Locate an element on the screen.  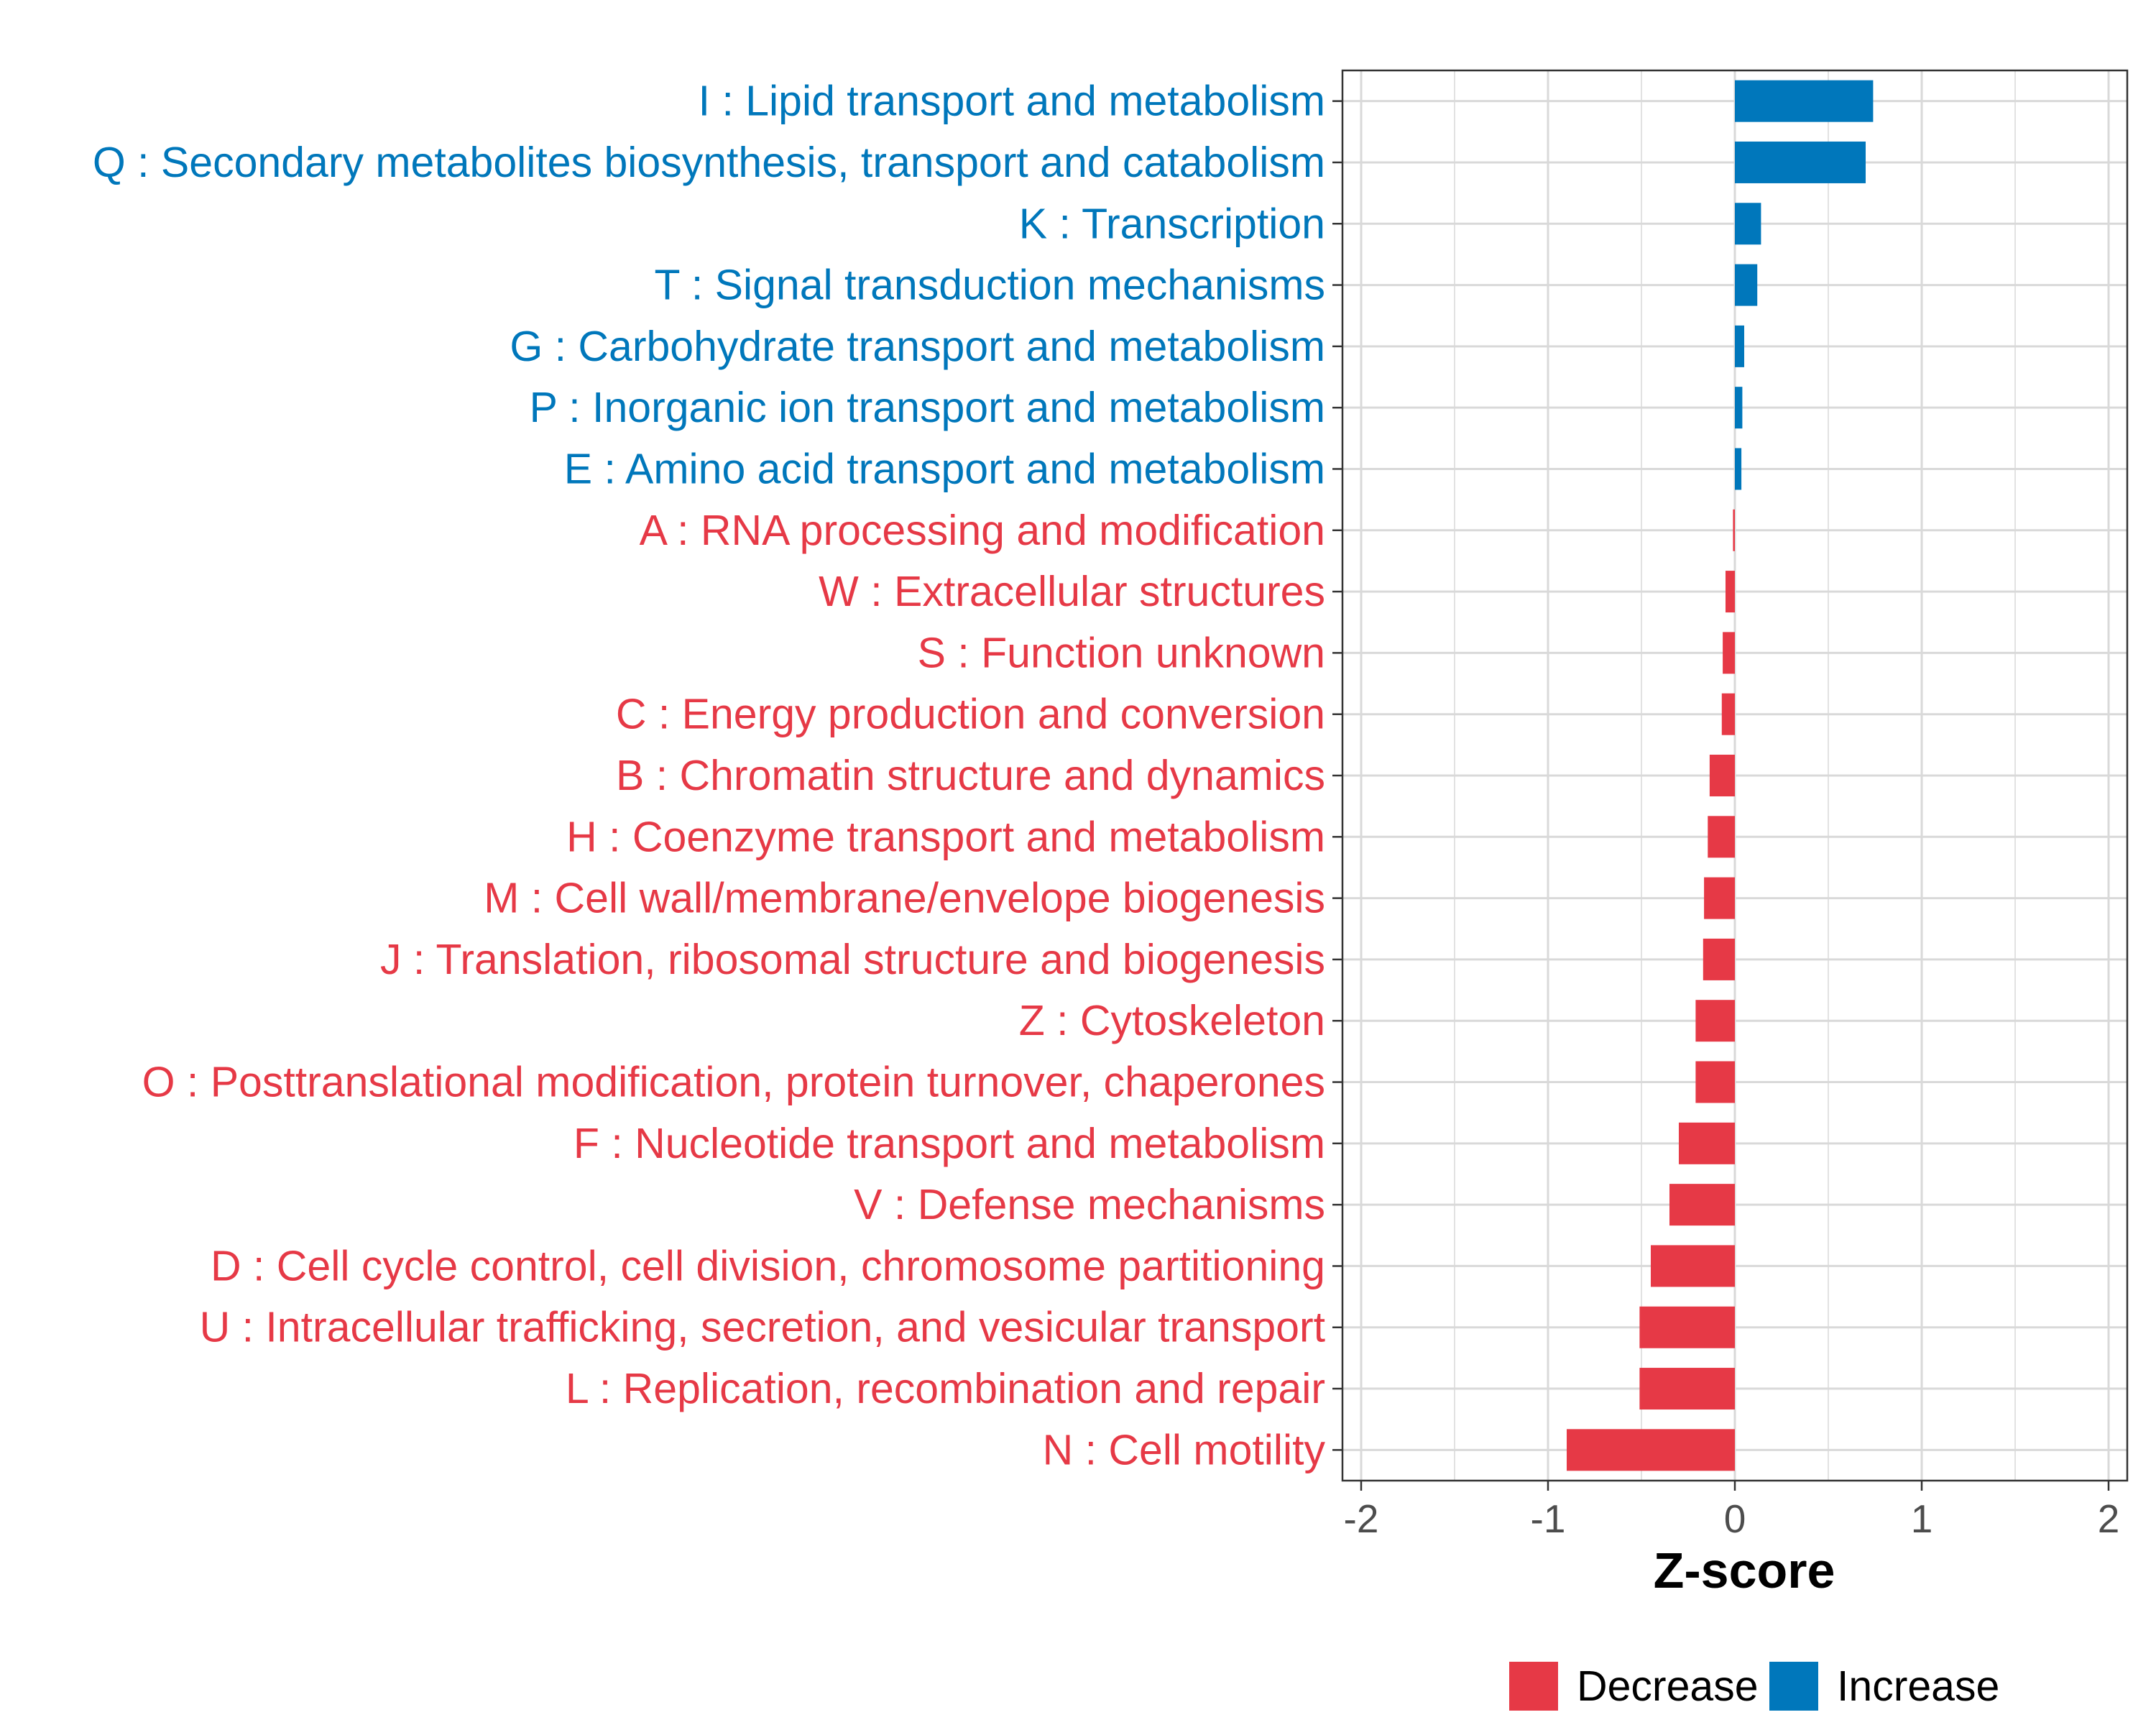
category-label: B : Chromatin structure and dynamics is located at coordinates (971, 775).